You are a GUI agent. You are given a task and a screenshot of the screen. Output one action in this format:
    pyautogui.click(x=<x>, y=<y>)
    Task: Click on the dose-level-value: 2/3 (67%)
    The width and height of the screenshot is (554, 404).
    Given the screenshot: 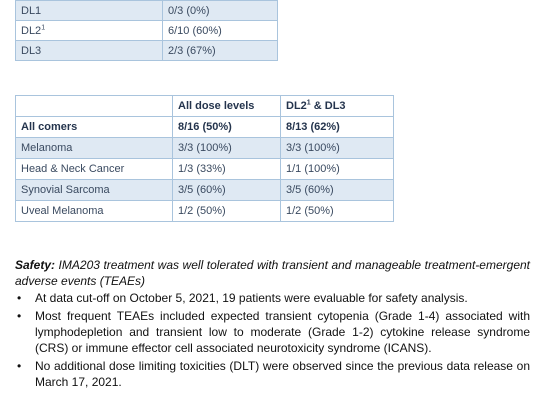 What is the action you would take?
    pyautogui.click(x=220, y=50)
    